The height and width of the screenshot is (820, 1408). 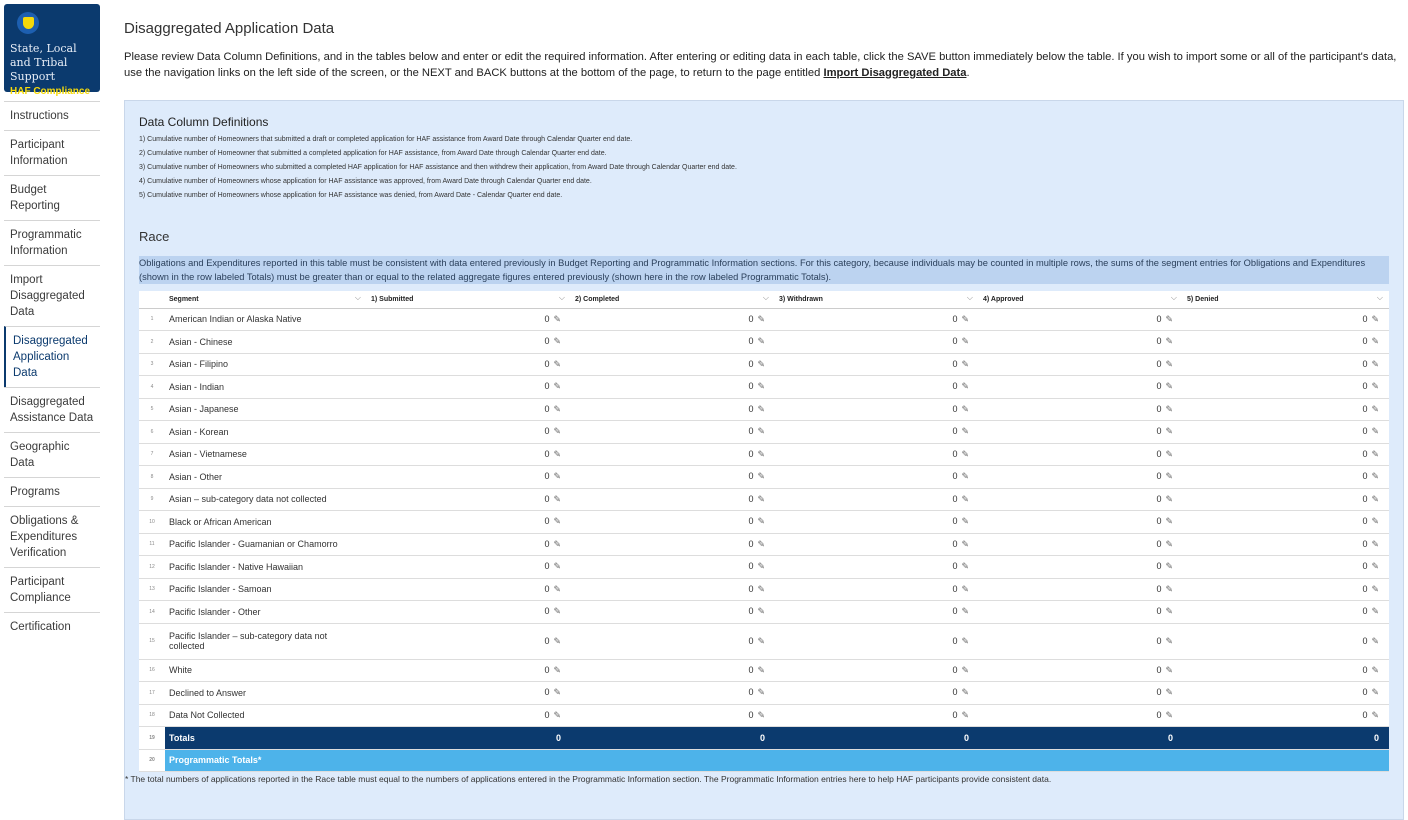 What do you see at coordinates (52, 152) in the screenshot?
I see `sidebar-item-participant-information: Participant Information` at bounding box center [52, 152].